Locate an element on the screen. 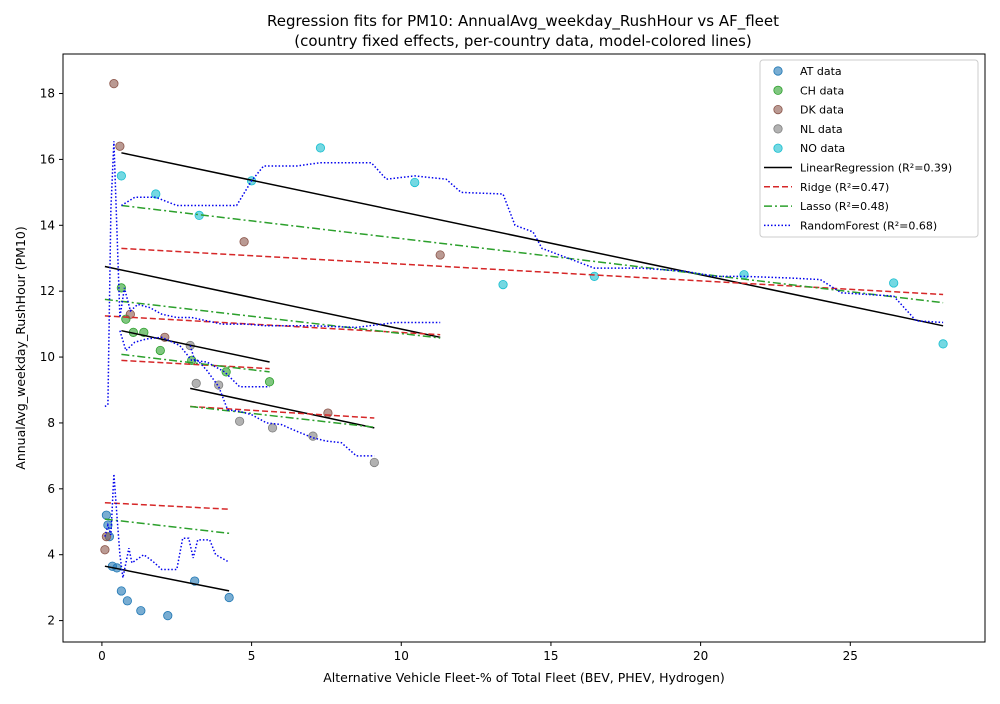 Image resolution: width=1000 pixels, height=704 pixels. legend-label-ch: CH data is located at coordinates (822, 90).